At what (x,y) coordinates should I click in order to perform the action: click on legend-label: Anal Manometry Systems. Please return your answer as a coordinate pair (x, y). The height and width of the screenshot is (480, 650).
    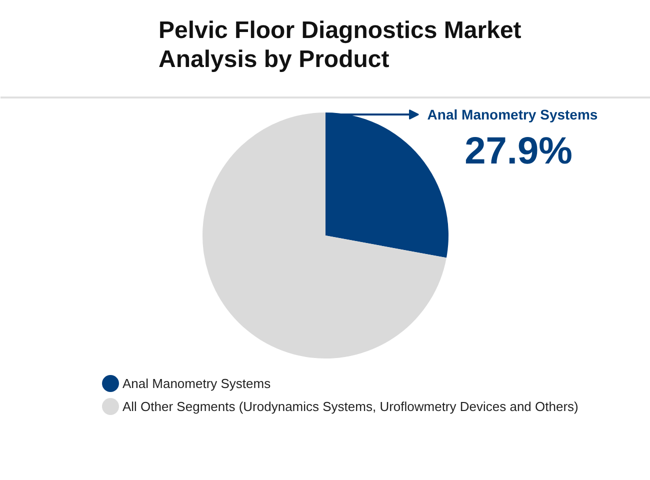
    Looking at the image, I should click on (512, 114).